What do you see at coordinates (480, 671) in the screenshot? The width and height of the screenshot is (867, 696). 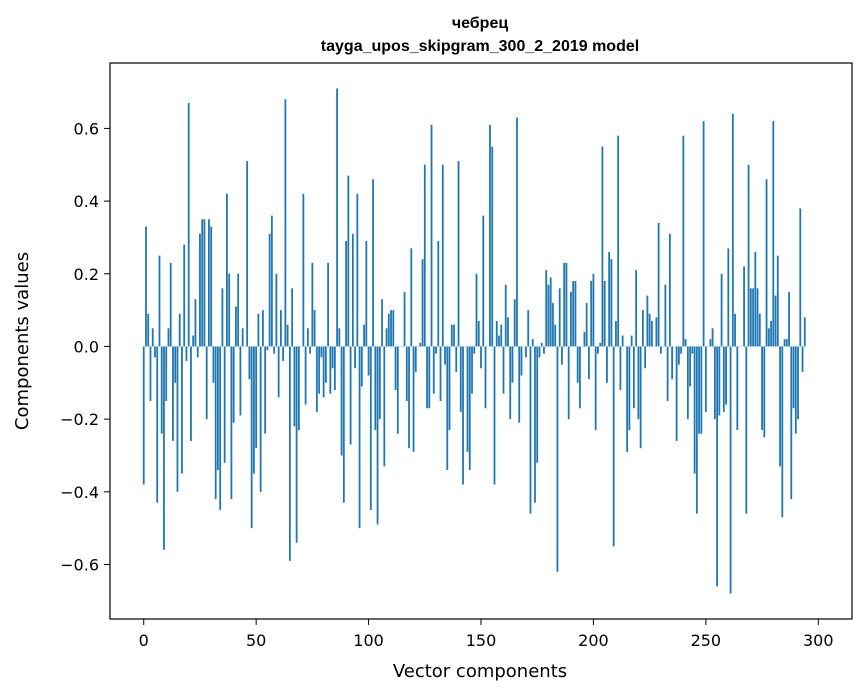 I see `x-axis-label: Vector components` at bounding box center [480, 671].